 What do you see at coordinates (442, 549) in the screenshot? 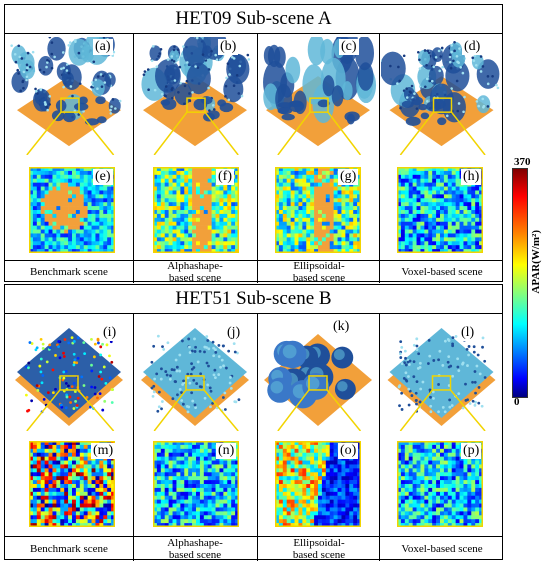
I see `caption-l: Voxel-based scene` at bounding box center [442, 549].